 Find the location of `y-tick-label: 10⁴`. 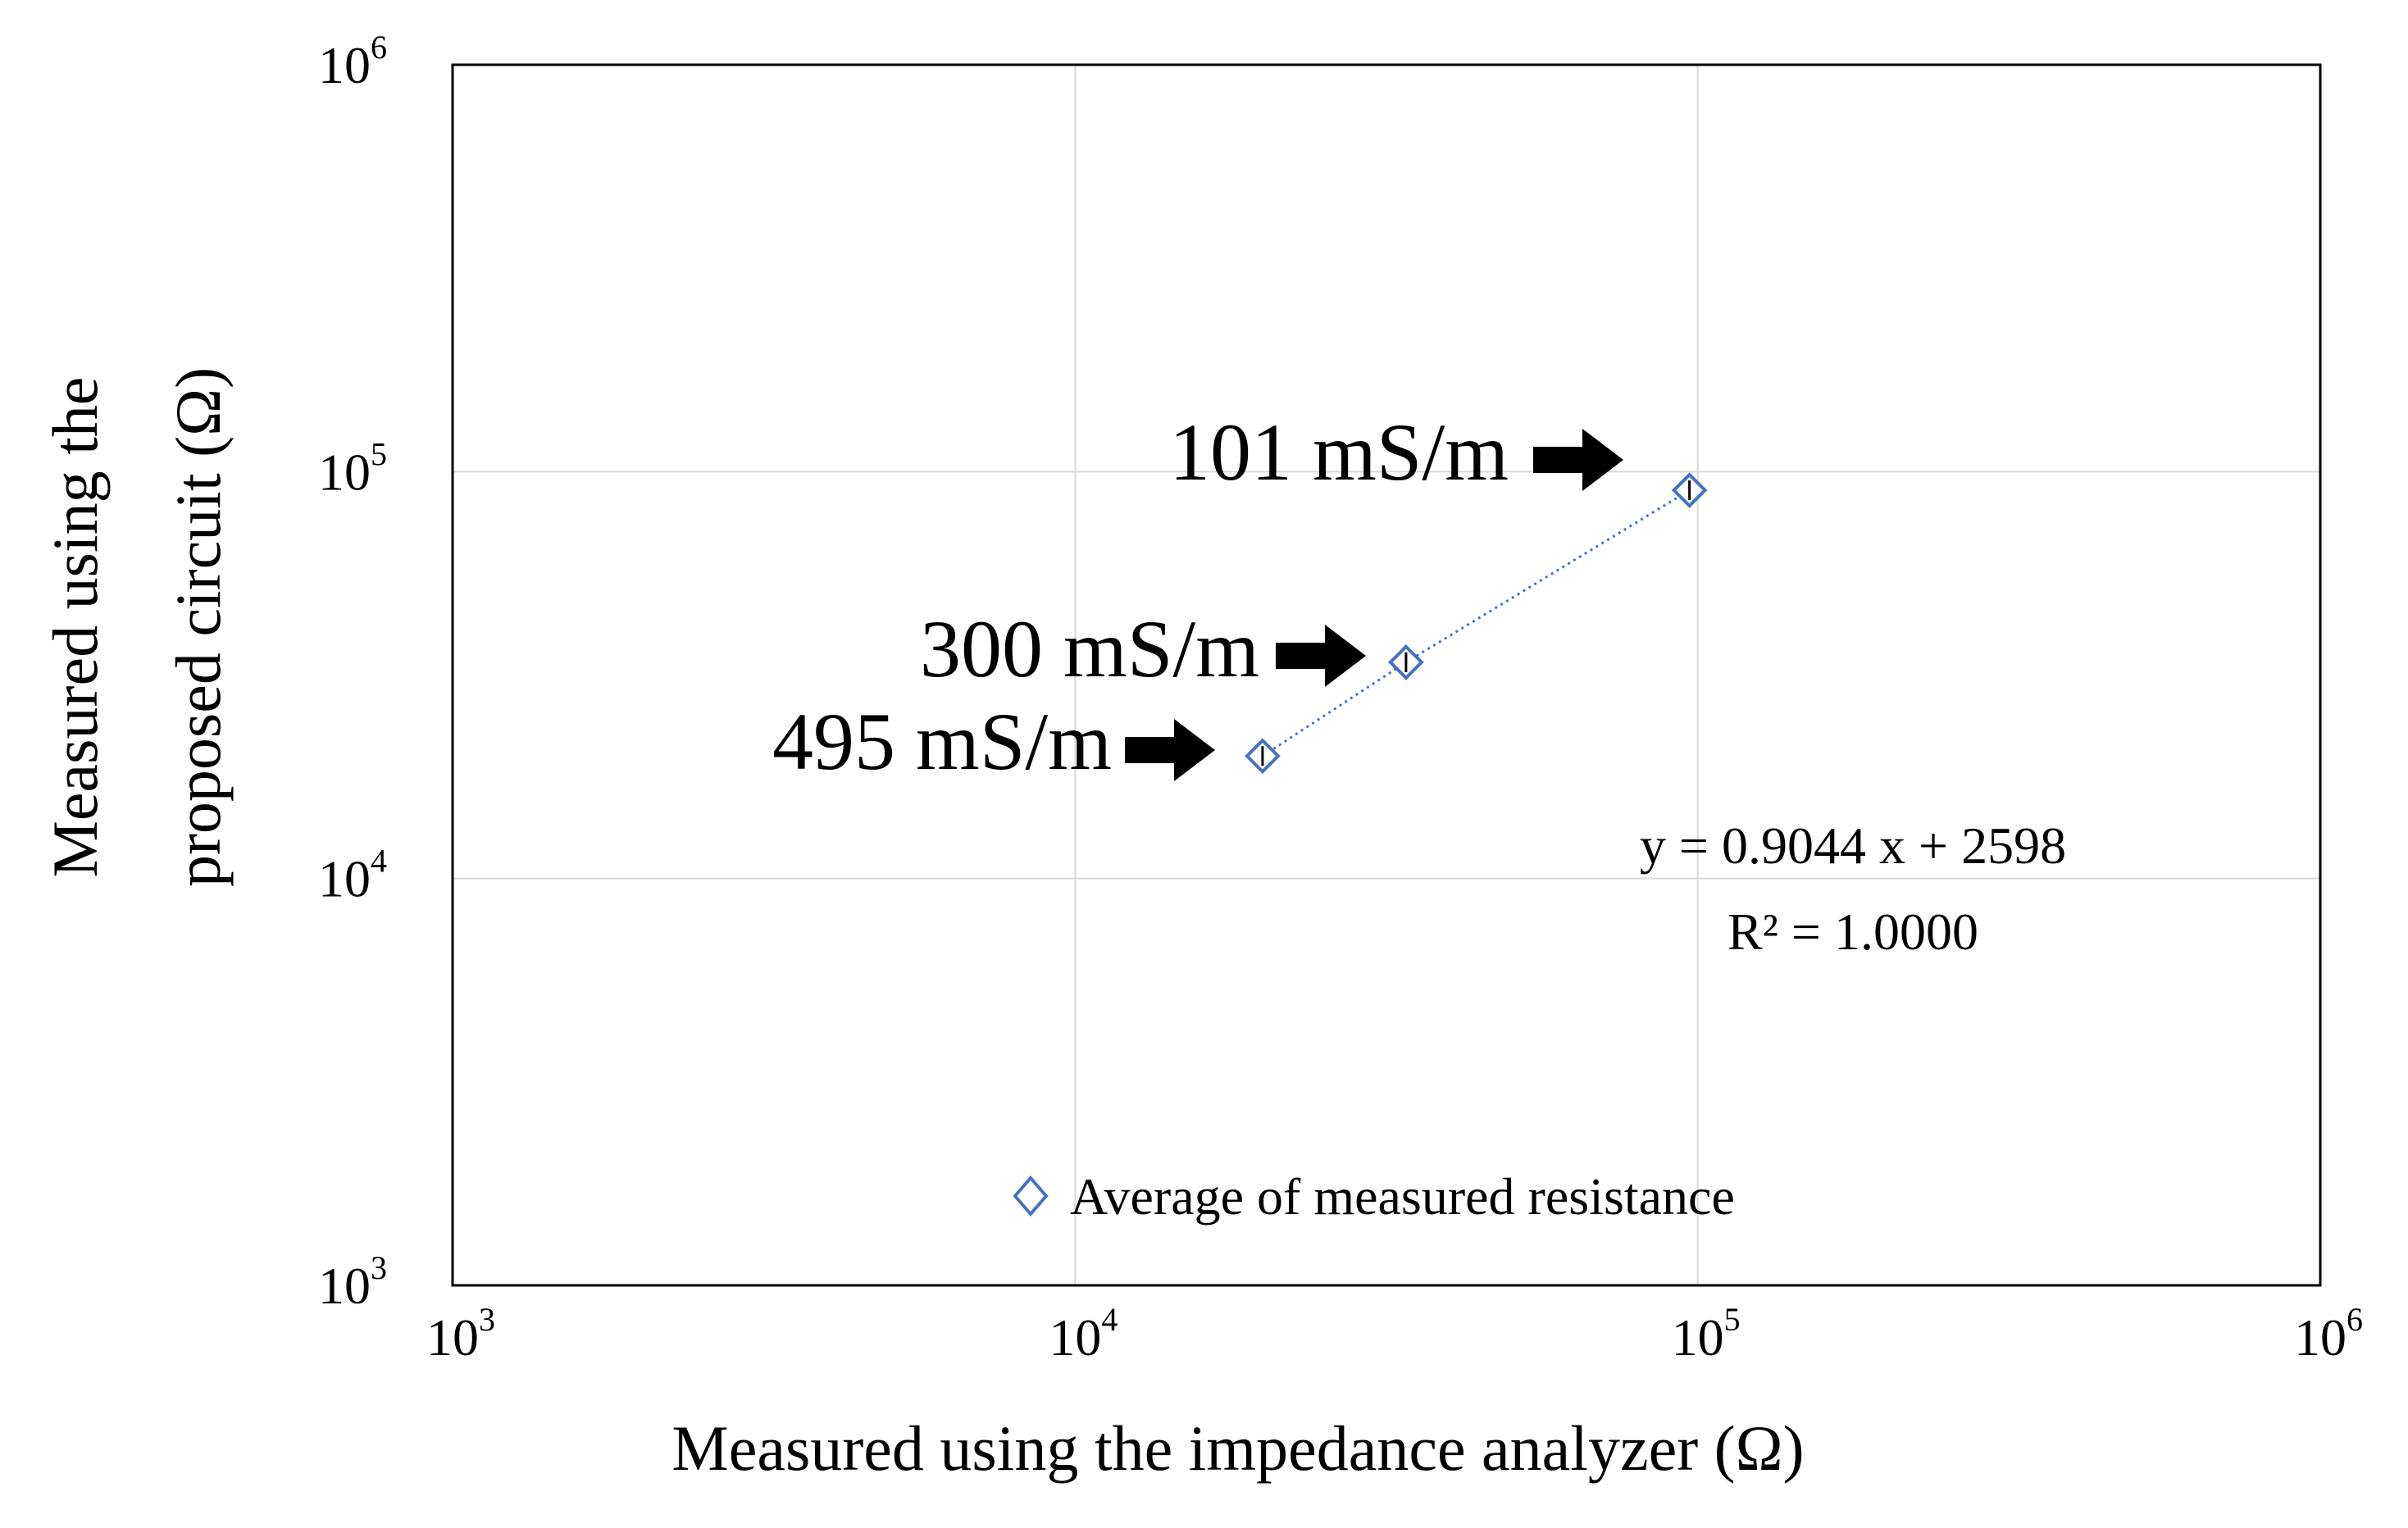

y-tick-label: 10⁴ is located at coordinates (352, 875).